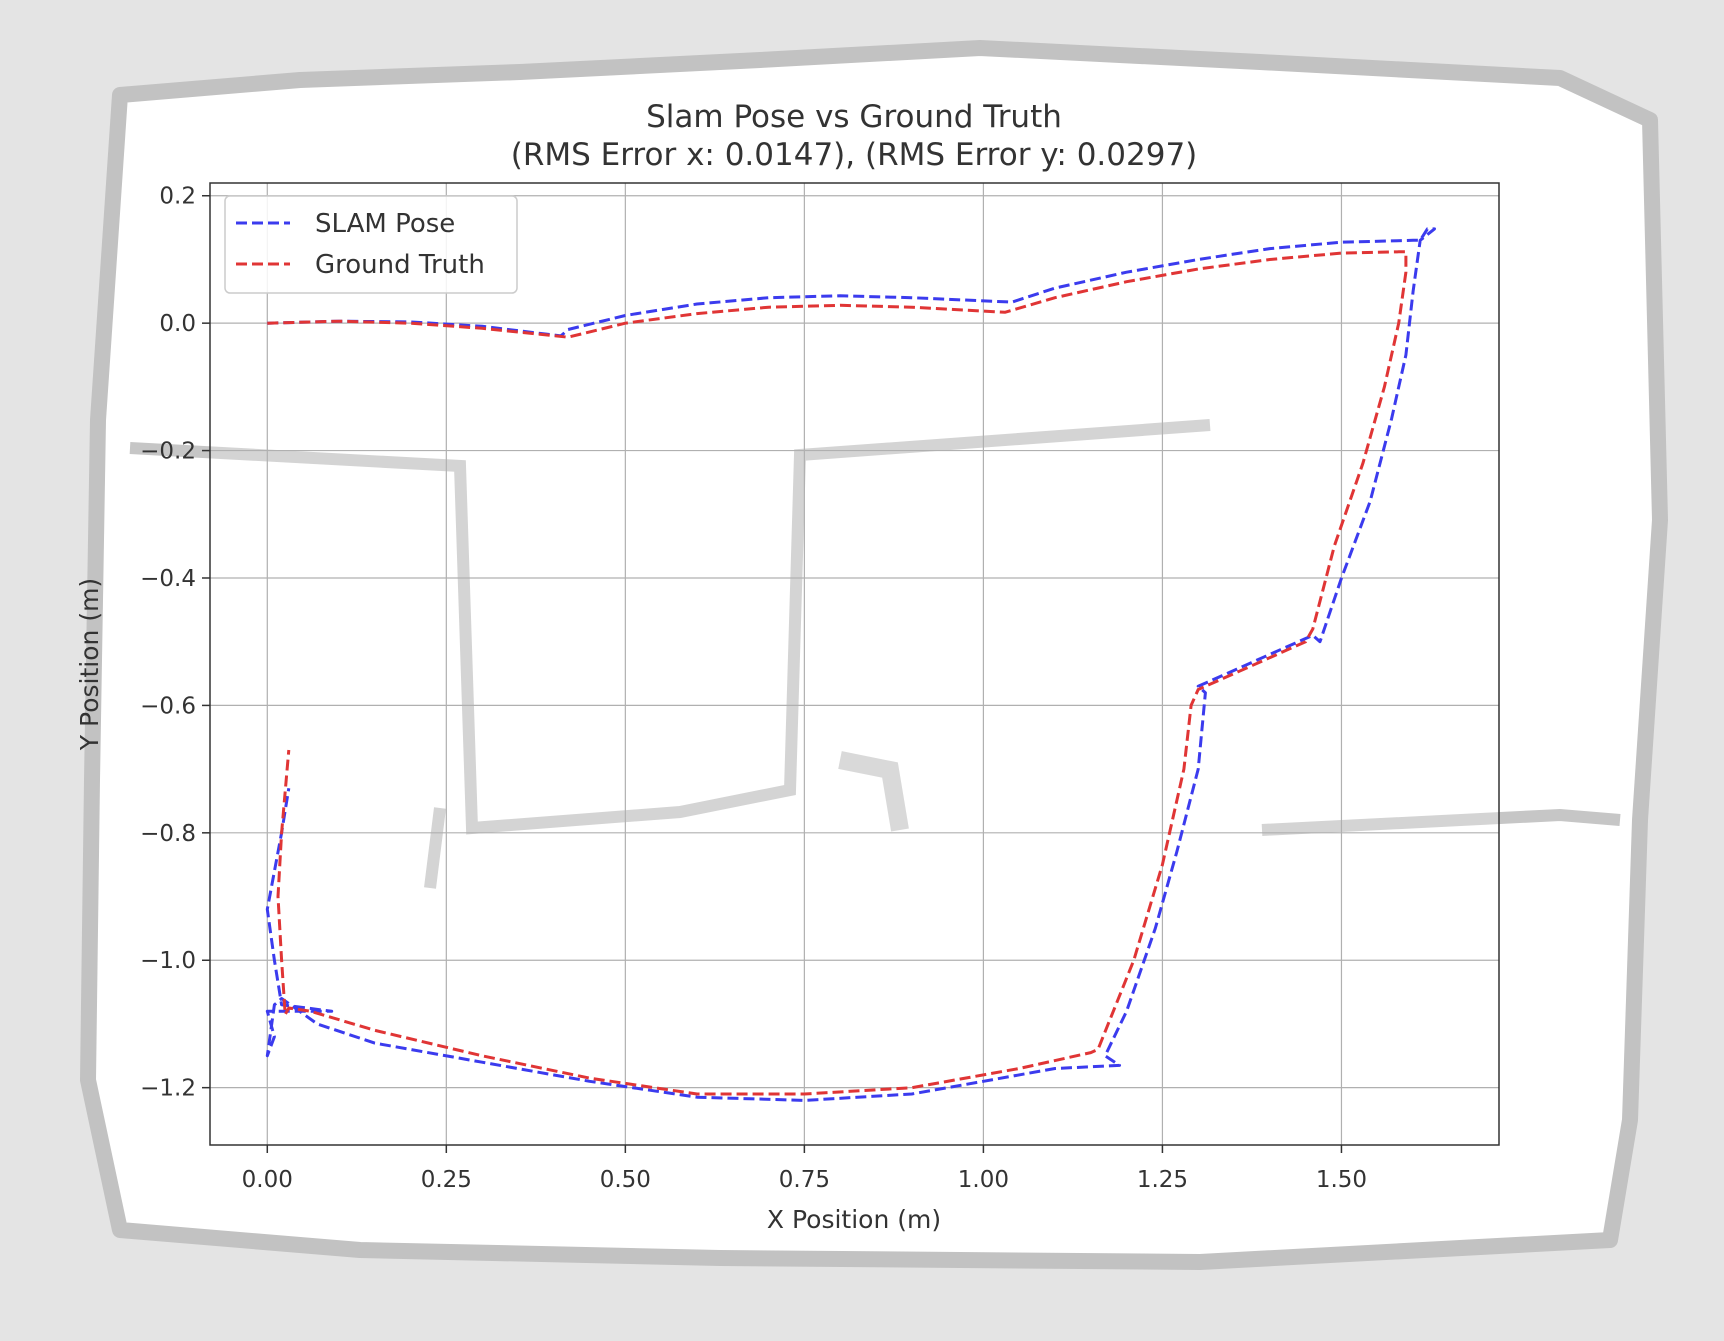 This screenshot has height=1341, width=1724. Describe the element at coordinates (168, 1089) in the screenshot. I see `y-tick-label: −1.2` at that location.